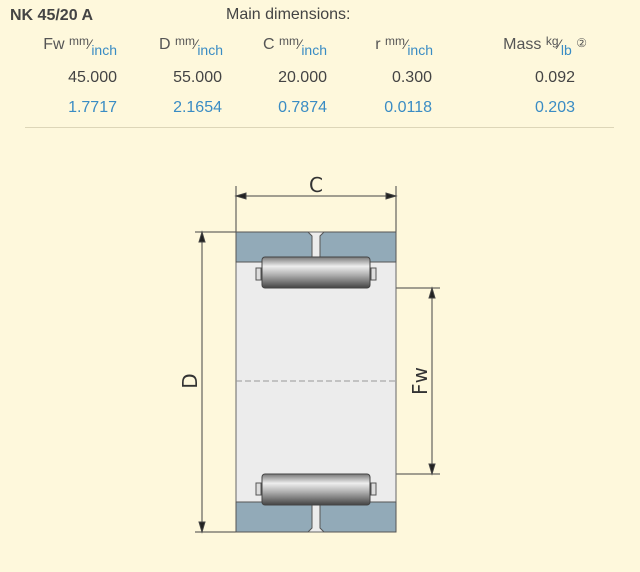  Describe the element at coordinates (554, 77) in the screenshot. I see `mass-kg: 0.092` at that location.